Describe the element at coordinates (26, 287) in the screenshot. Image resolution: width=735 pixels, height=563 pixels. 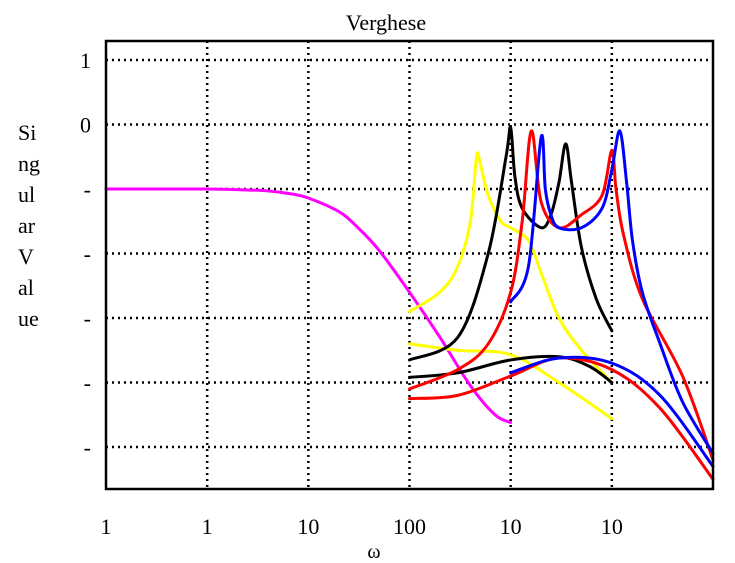
I see `y-axis-label-line: al` at that location.